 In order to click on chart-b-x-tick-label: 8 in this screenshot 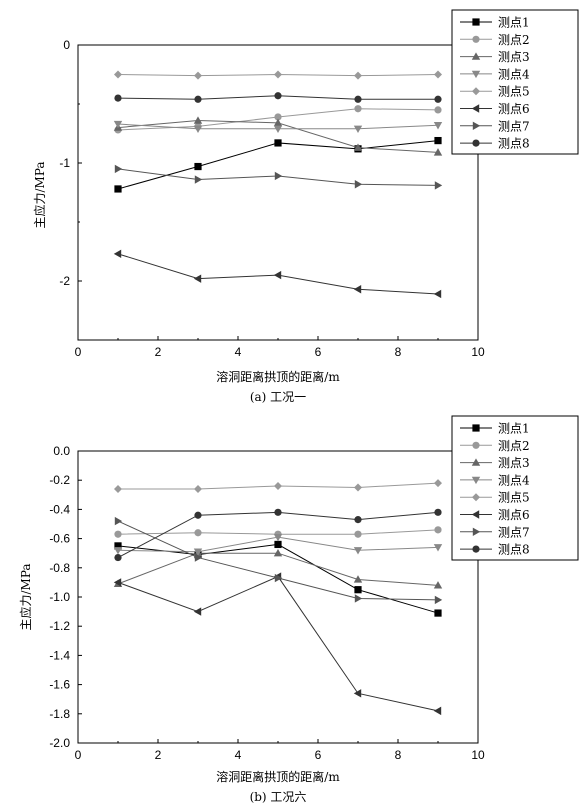, I will do `click(398, 755)`.